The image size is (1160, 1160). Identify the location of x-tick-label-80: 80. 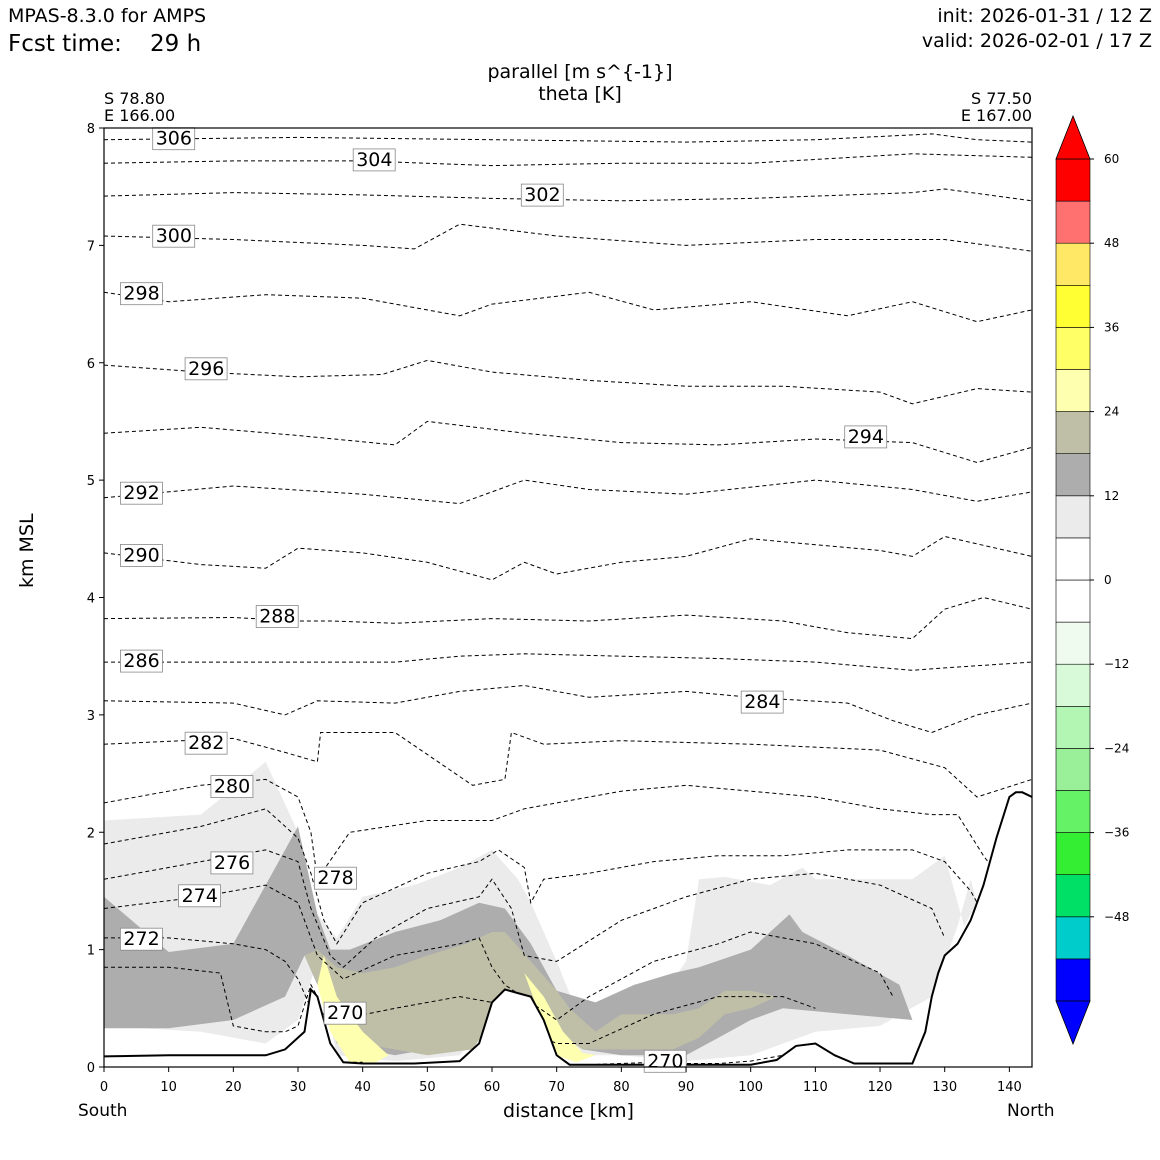
(621, 1087).